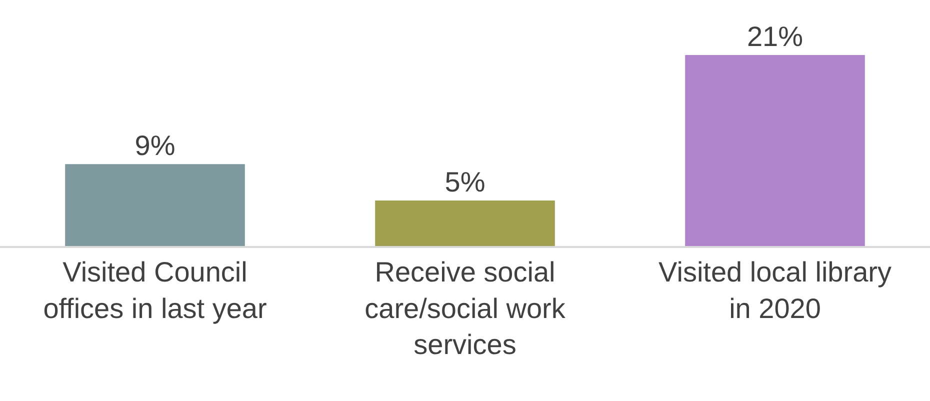  Describe the element at coordinates (155, 290) in the screenshot. I see `x-tick-label: Visited Council offices in last year` at that location.